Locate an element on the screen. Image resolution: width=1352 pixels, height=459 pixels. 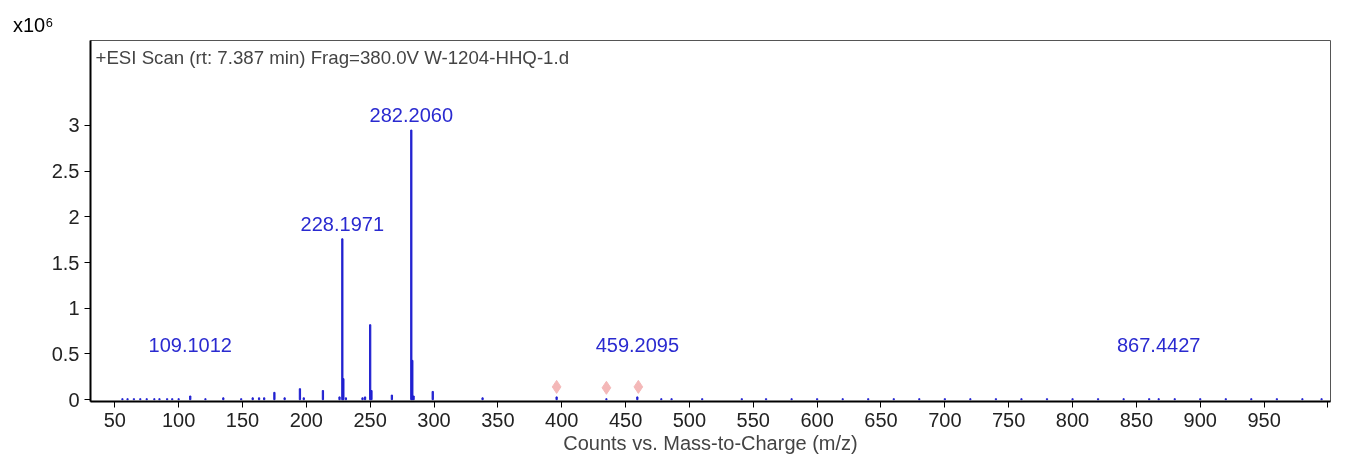
x-tick-label: 500 is located at coordinates (689, 419).